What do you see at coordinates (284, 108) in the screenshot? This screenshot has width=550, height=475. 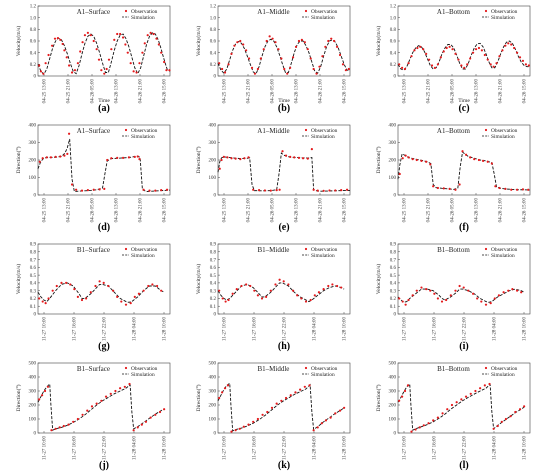 I see `panel-letter: (b)` at bounding box center [284, 108].